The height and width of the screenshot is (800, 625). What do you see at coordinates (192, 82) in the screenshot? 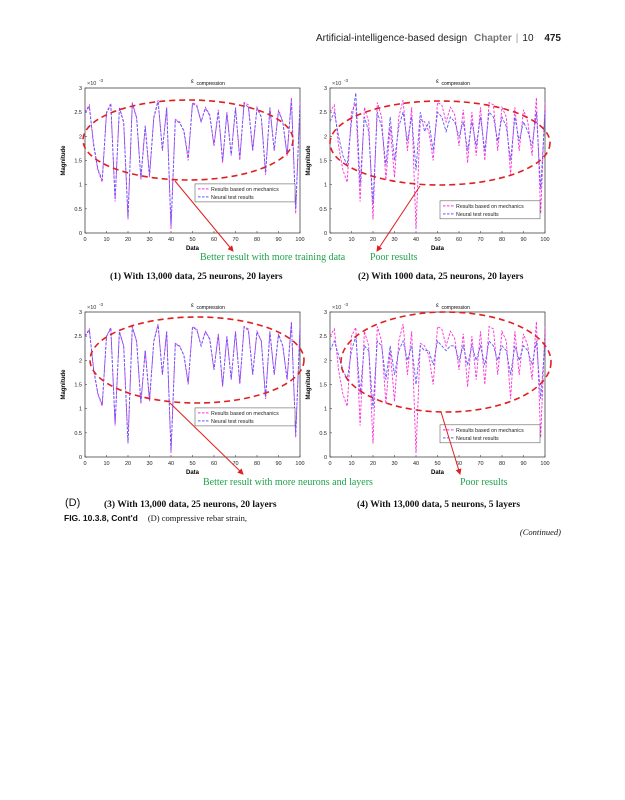
I see `chart-title: ε` at bounding box center [192, 82].